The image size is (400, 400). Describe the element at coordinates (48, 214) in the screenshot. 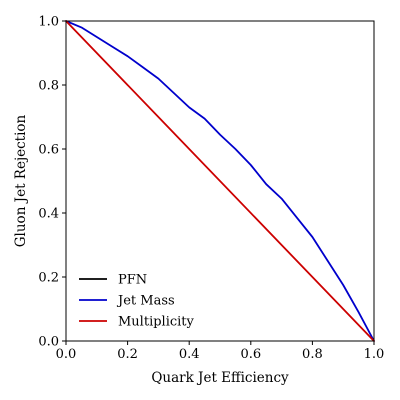

I see `y-tick-label: 0.4` at that location.